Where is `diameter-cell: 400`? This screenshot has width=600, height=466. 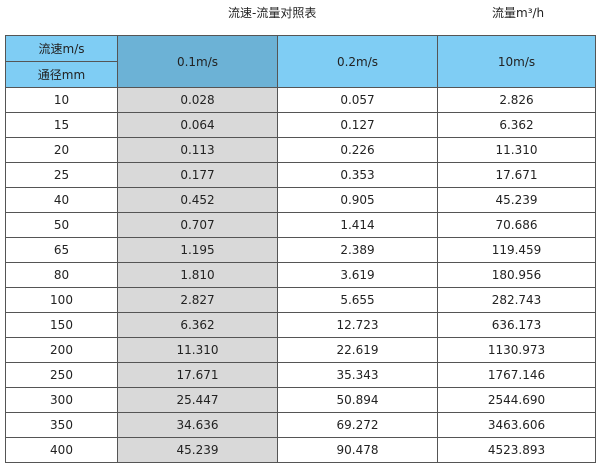 diameter-cell: 400 is located at coordinates (61, 450).